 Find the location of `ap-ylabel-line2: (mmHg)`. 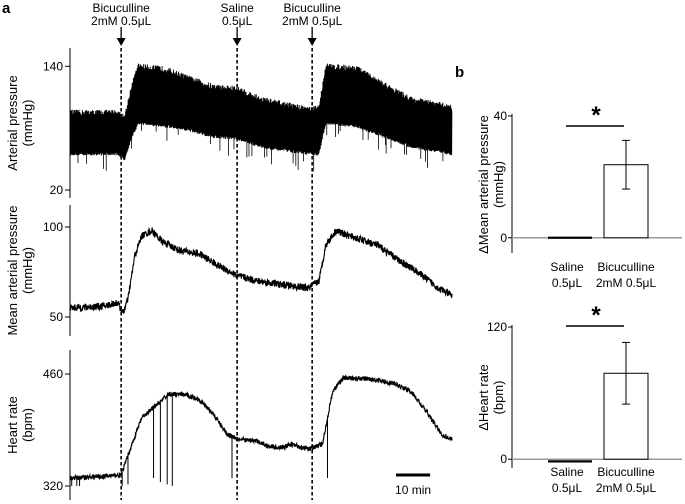

ap-ylabel-line2: (mmHg) is located at coordinates (27, 123).